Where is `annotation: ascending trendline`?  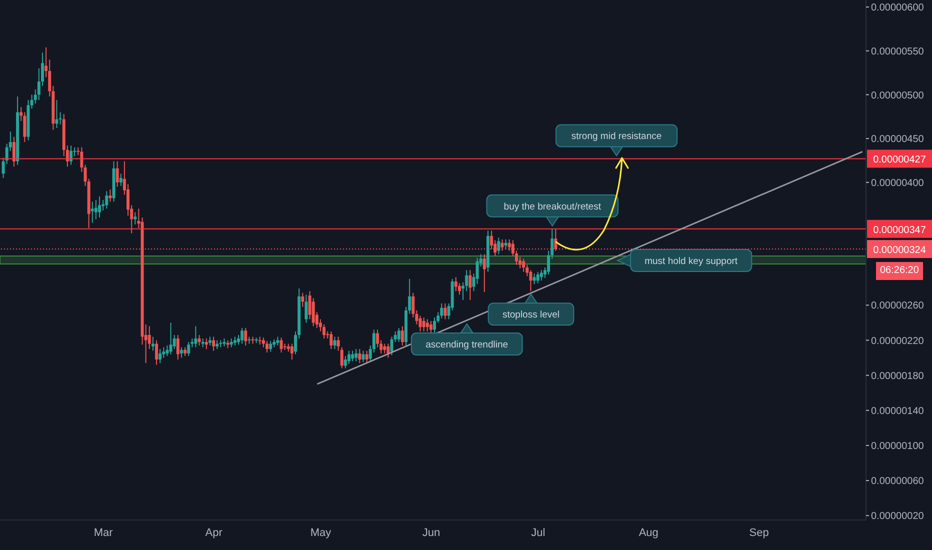 annotation: ascending trendline is located at coordinates (467, 344).